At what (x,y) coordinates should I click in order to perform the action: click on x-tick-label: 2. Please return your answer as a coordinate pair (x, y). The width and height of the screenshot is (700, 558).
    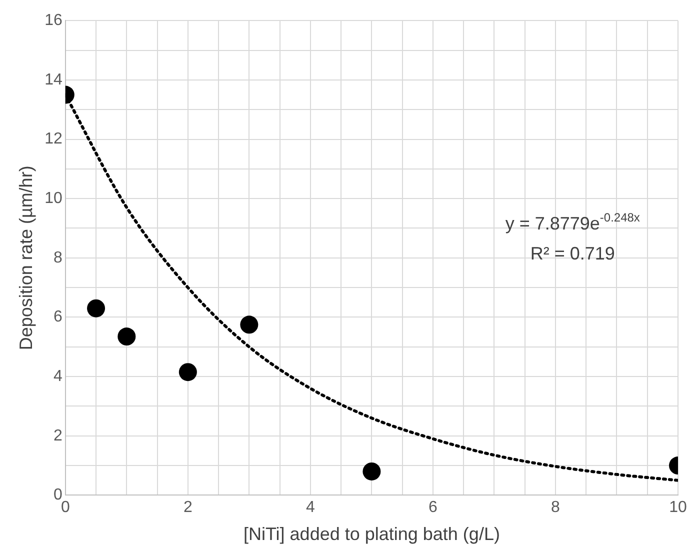
    Looking at the image, I should click on (187, 507).